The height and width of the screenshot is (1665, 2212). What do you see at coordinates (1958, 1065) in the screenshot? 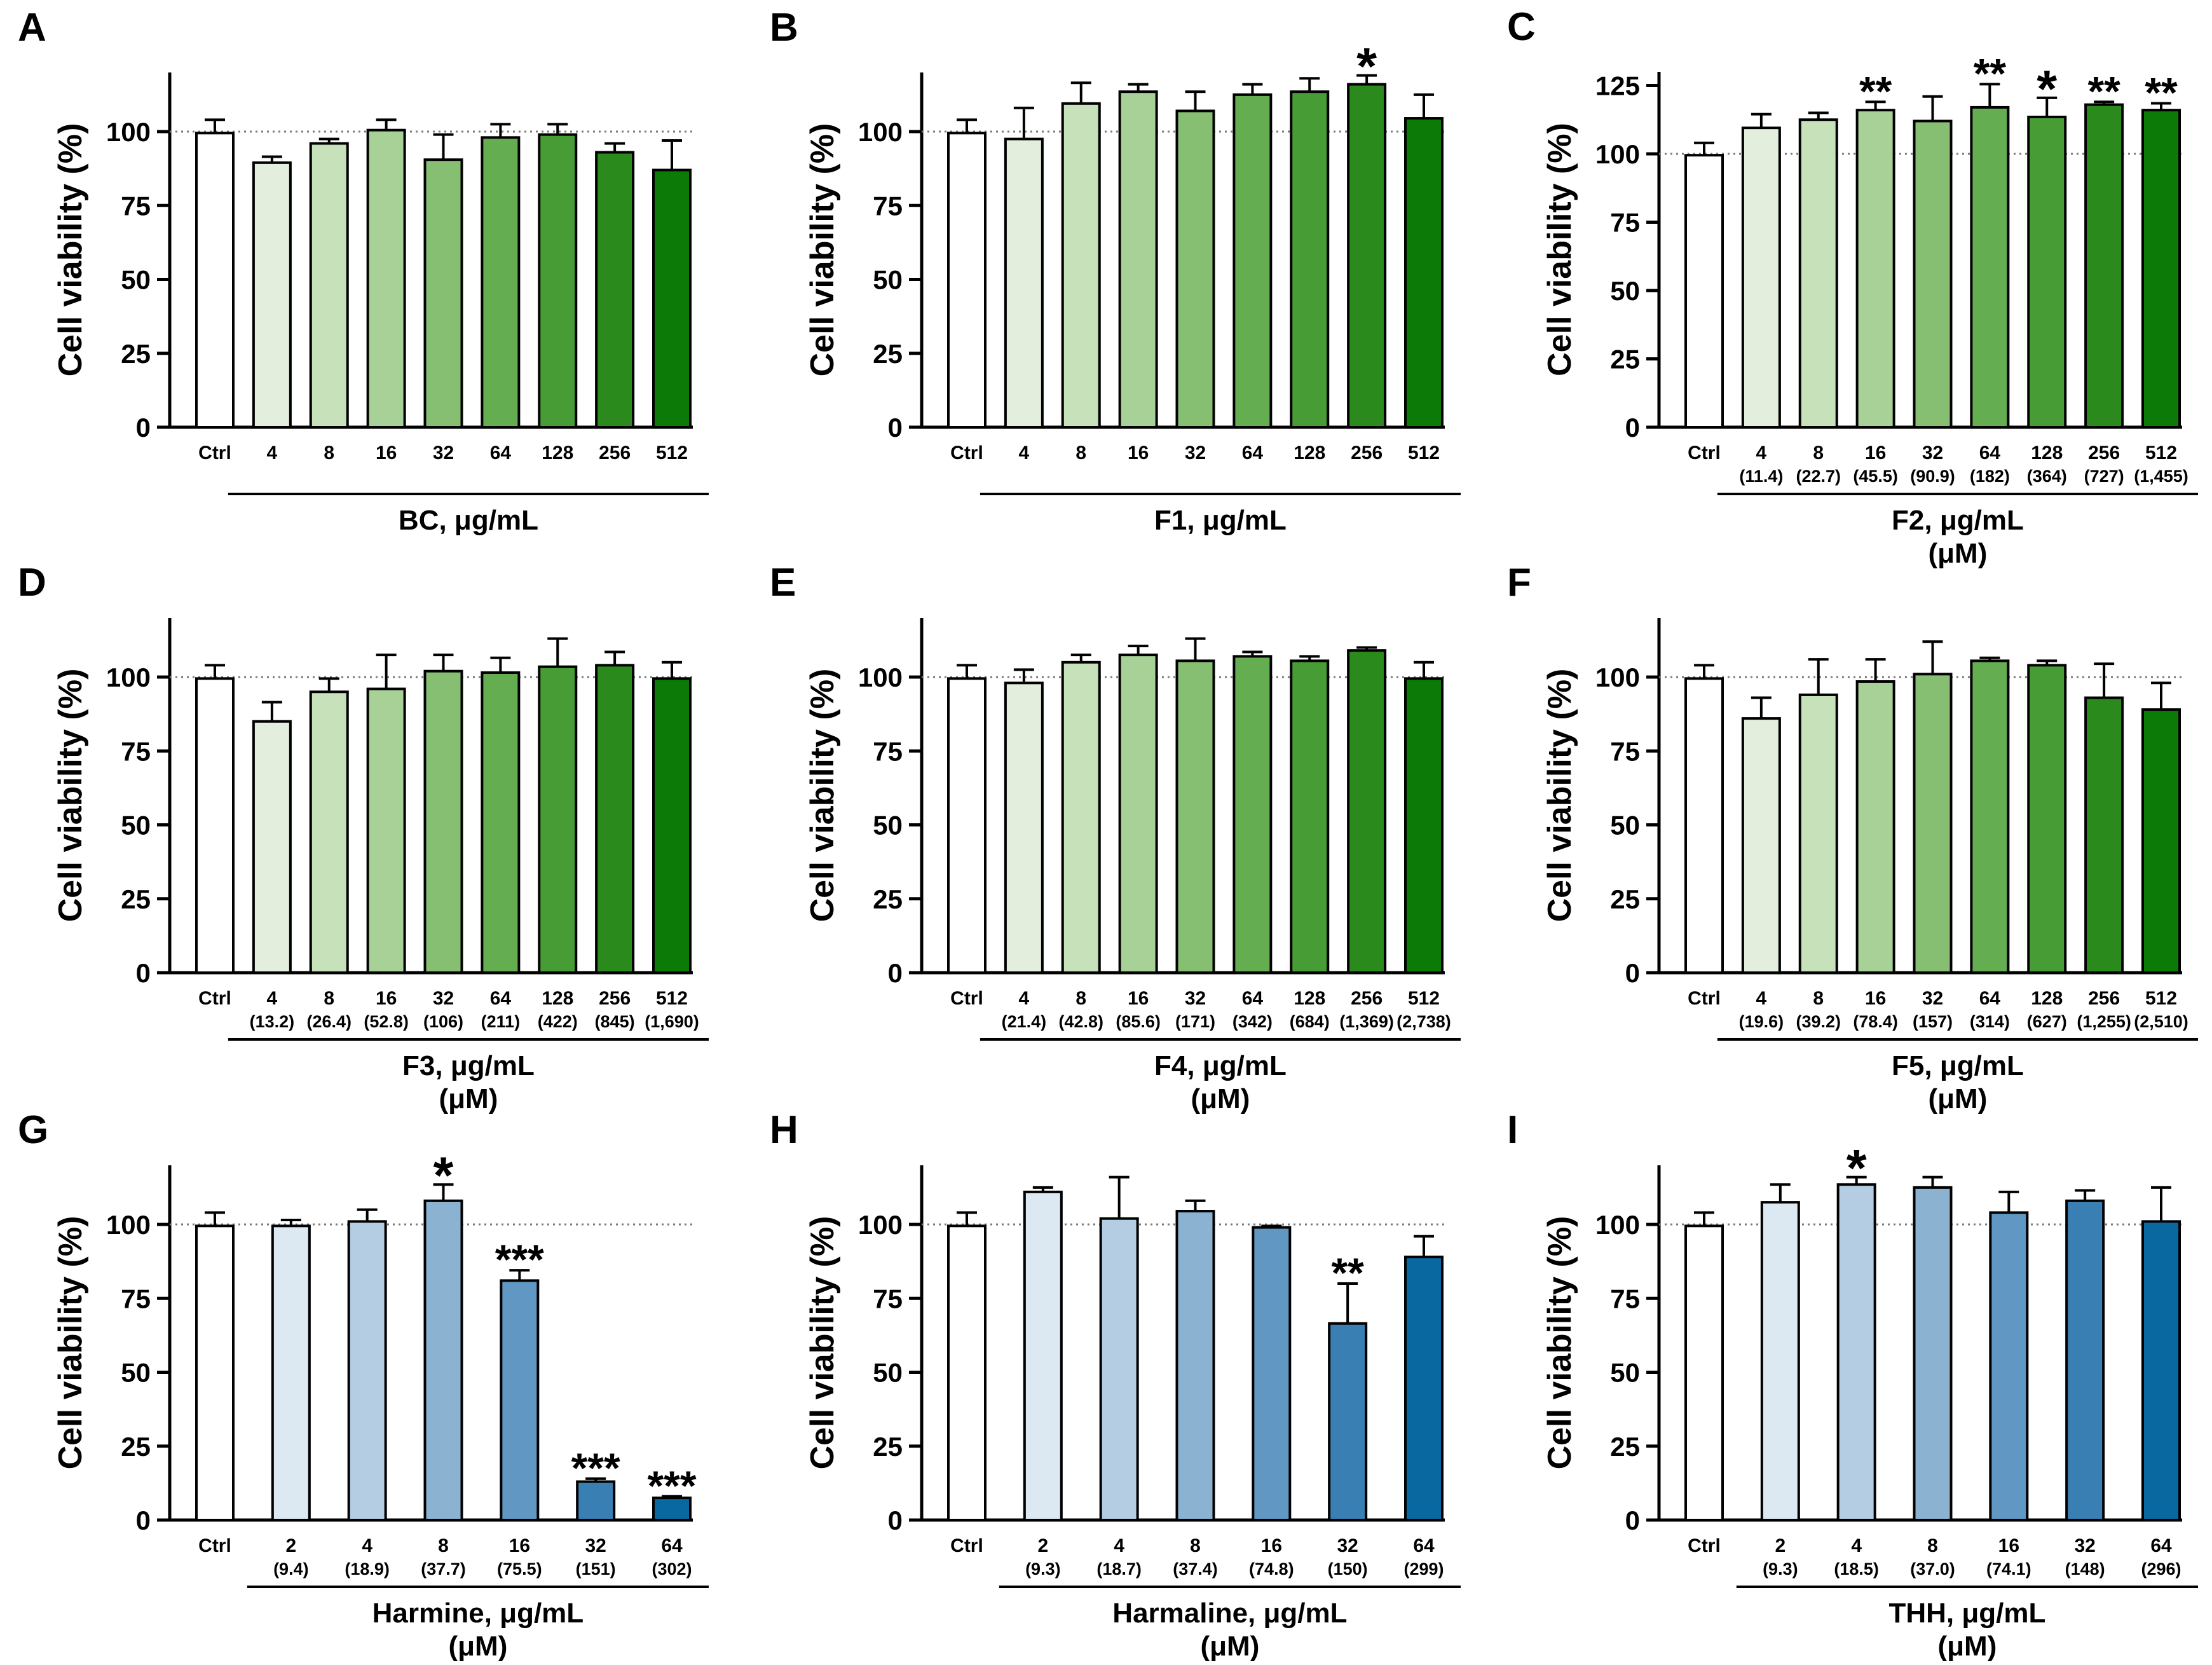
I see `x-axis-label: F5, μg/mL` at bounding box center [1958, 1065].